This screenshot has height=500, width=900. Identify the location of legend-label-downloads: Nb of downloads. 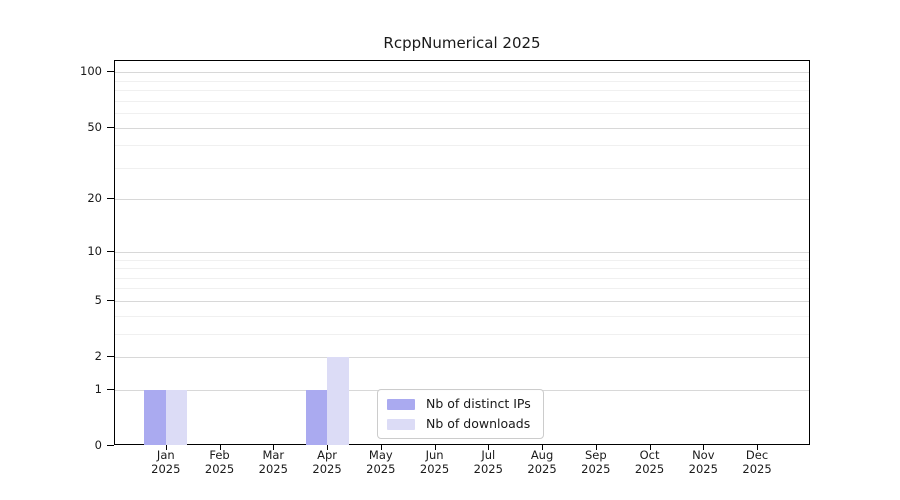
(478, 423).